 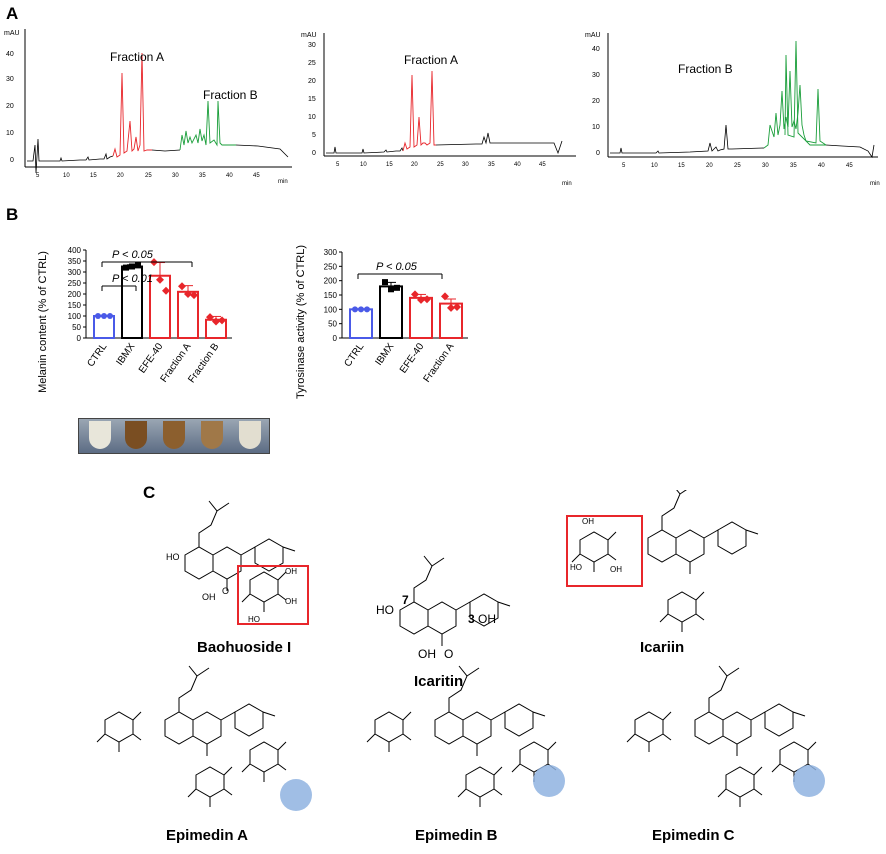 I want to click on category-label: IBMX, so click(x=125, y=354).